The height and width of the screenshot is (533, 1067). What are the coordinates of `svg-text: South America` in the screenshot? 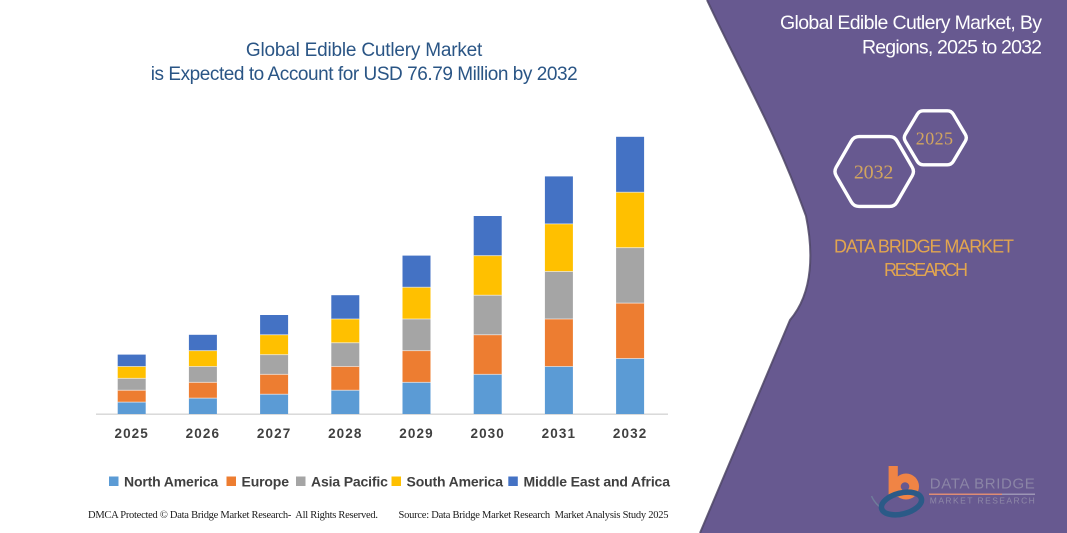 It's located at (455, 482).